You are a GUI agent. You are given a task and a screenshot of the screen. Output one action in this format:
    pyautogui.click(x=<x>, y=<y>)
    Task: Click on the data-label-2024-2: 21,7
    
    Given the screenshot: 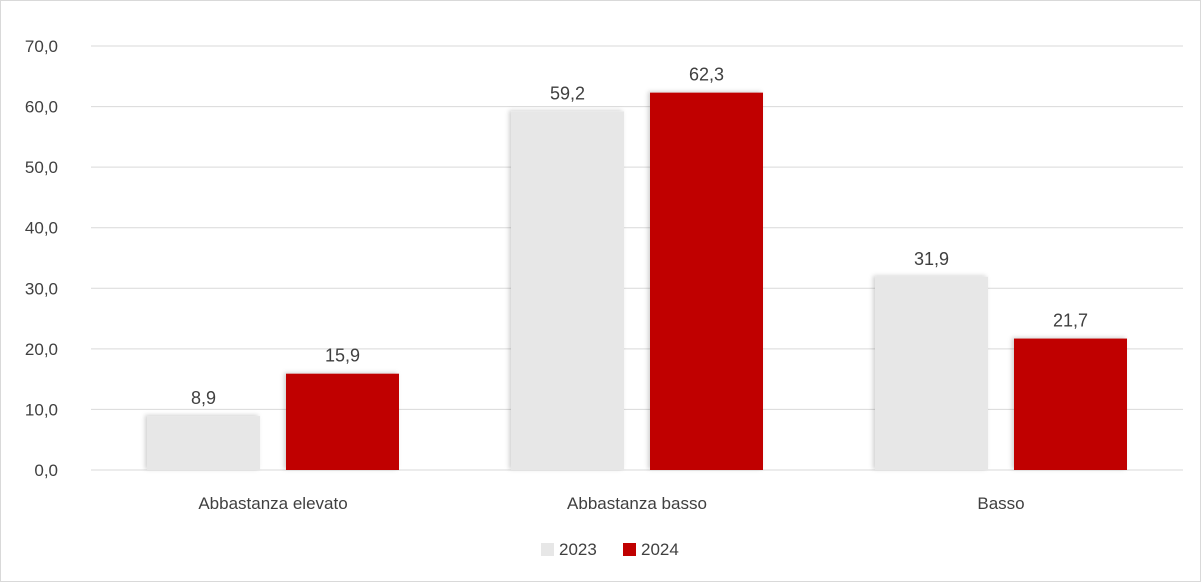 What is the action you would take?
    pyautogui.click(x=1070, y=321)
    